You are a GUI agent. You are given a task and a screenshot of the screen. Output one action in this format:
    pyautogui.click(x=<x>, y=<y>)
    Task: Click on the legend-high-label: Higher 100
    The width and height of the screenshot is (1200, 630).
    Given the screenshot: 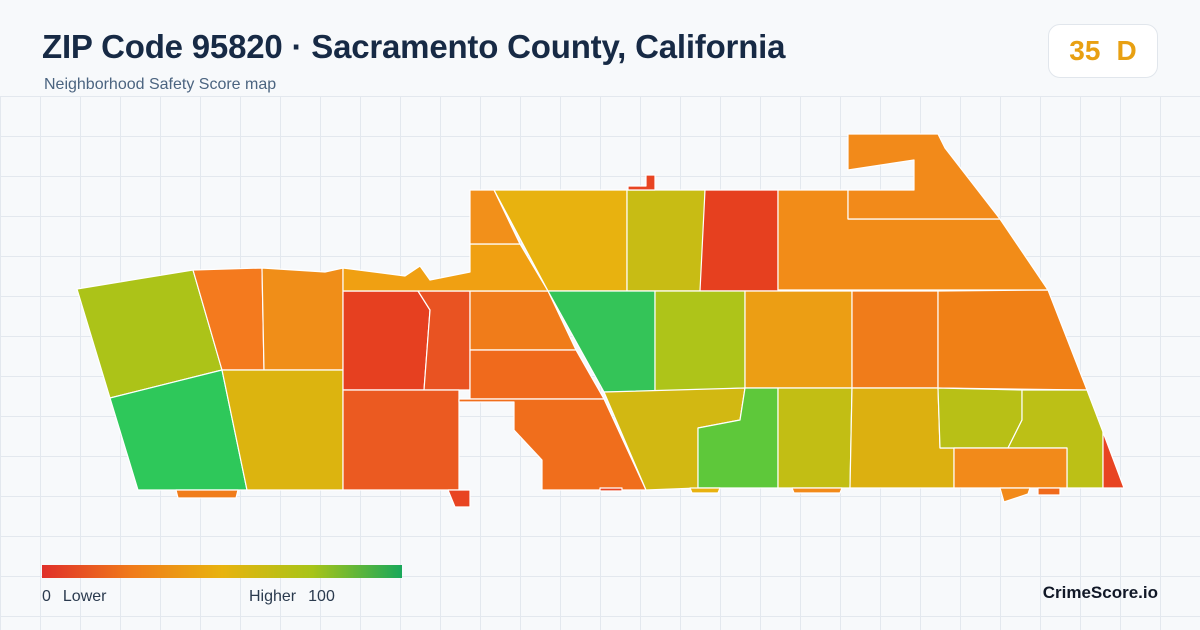 What is the action you would take?
    pyautogui.click(x=292, y=597)
    